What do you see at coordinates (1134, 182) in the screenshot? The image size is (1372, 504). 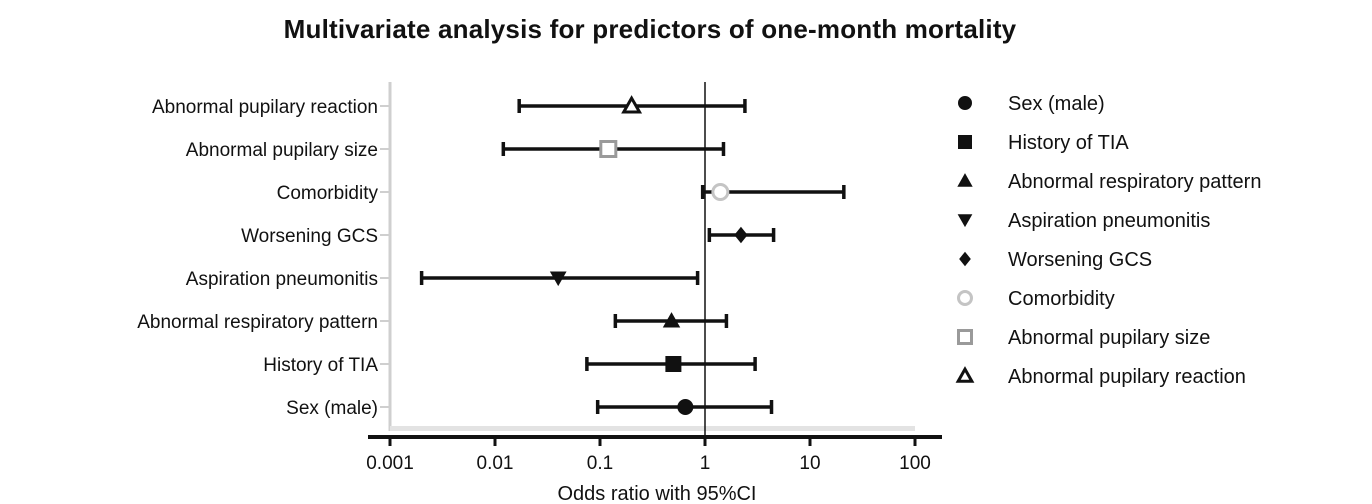 I see `legend-label: Abnormal respiratory pattern` at bounding box center [1134, 182].